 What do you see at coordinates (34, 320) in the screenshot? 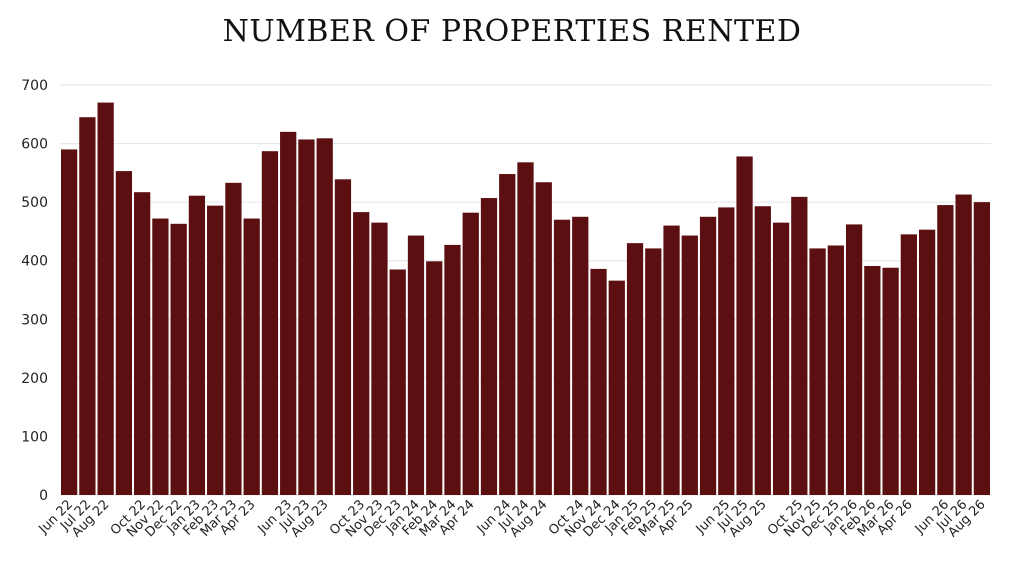
I see `y-tick-label: 300` at bounding box center [34, 320].